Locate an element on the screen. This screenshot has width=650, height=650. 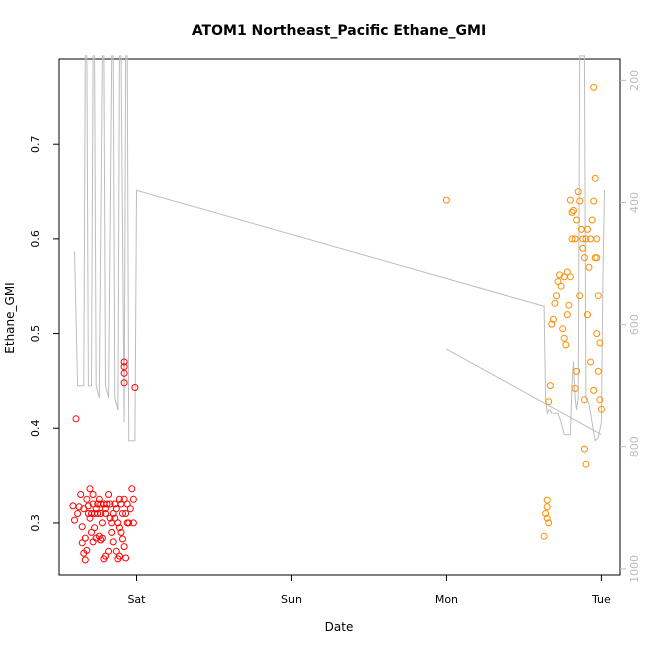
y-tick-label: 0.6 is located at coordinates (35, 239).